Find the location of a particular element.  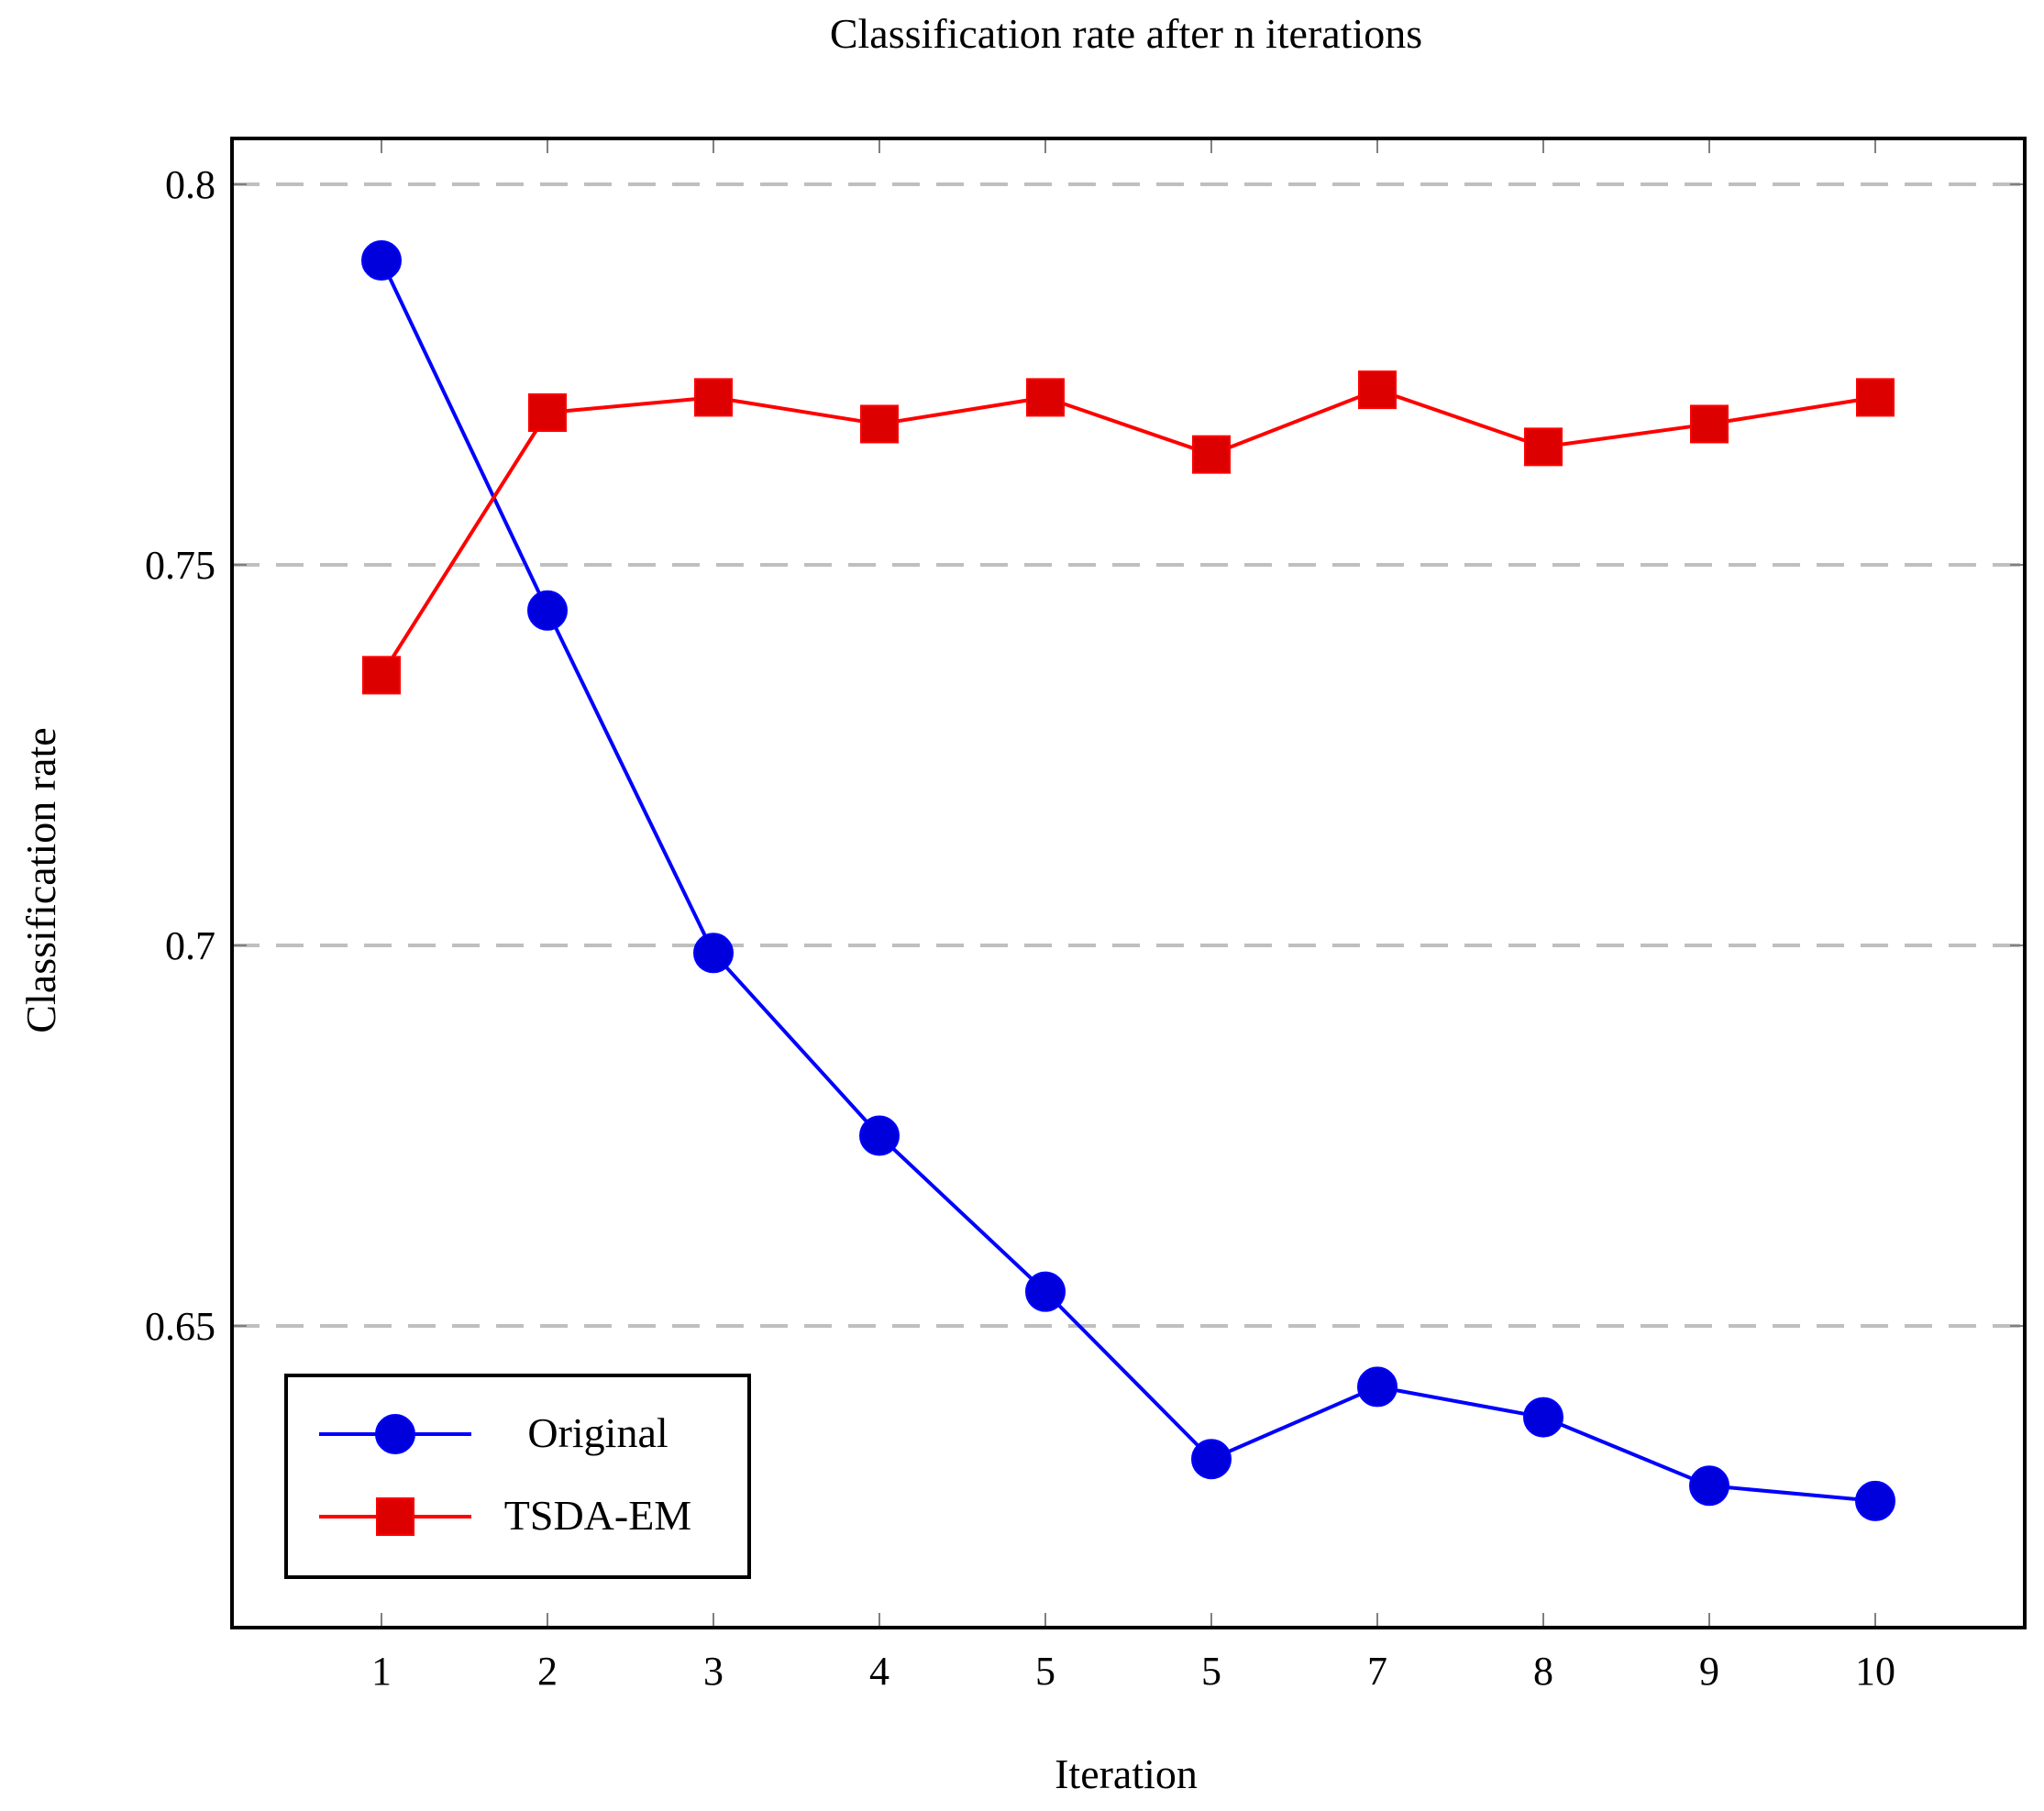

y-tick-label: 0.8 is located at coordinates (190, 184).